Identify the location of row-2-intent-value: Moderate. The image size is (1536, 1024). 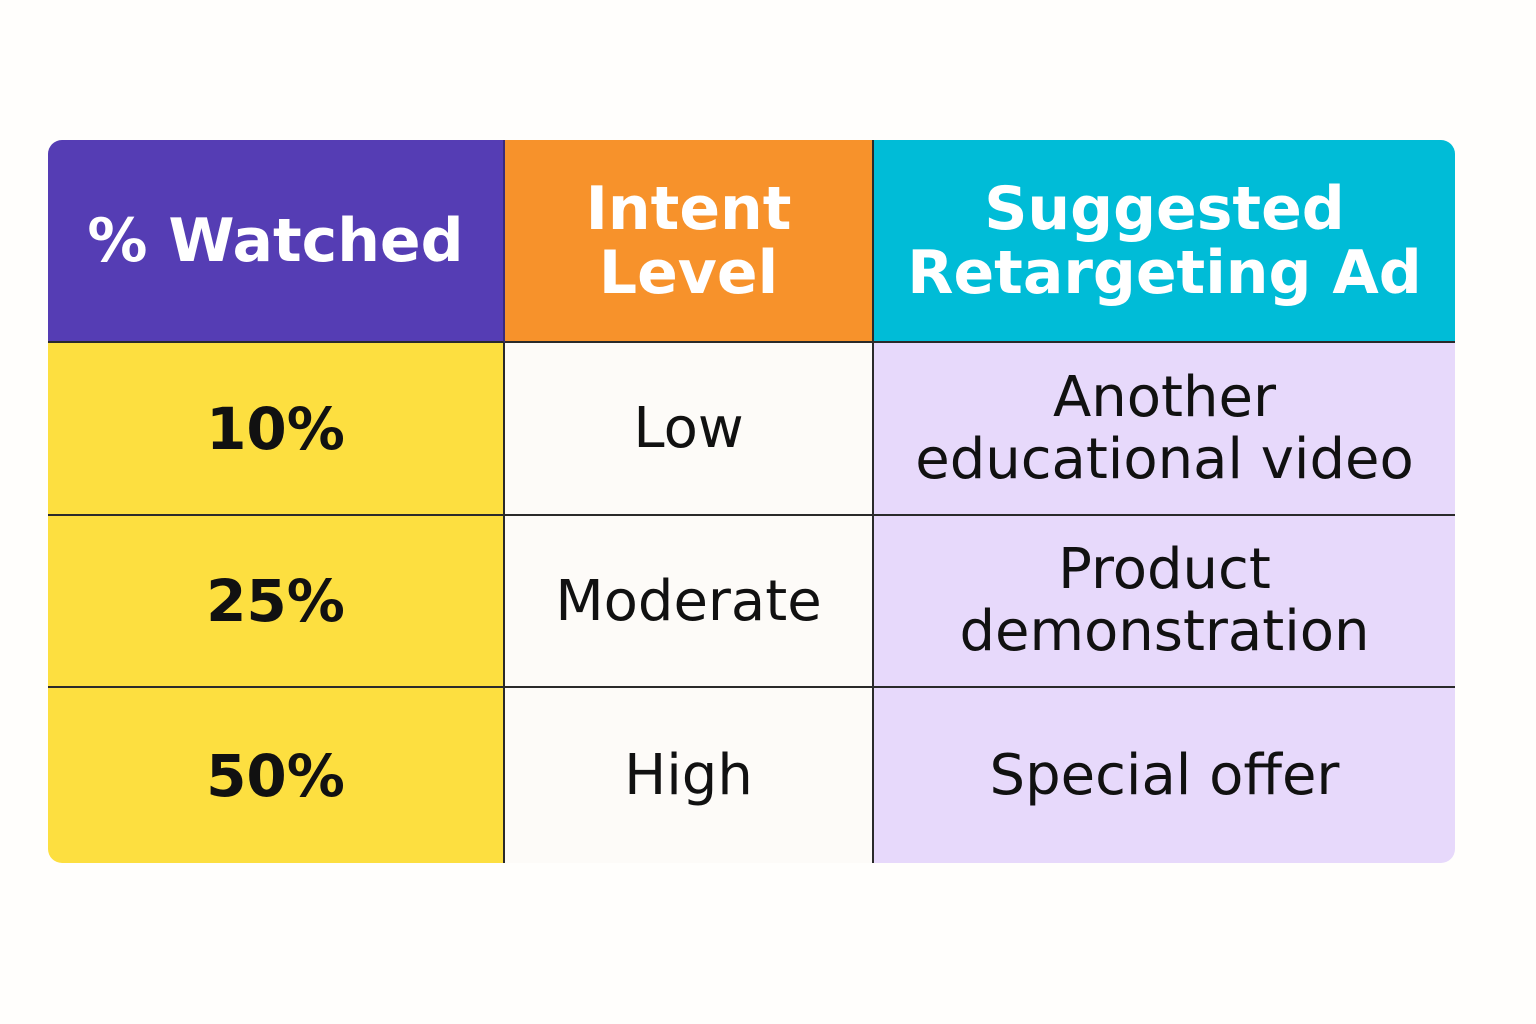
(688, 601).